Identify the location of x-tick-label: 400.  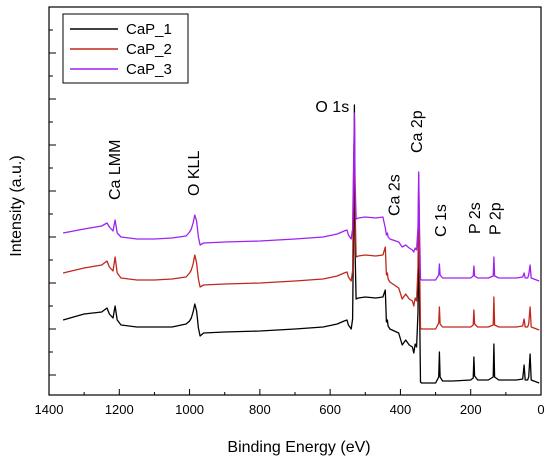
(401, 409).